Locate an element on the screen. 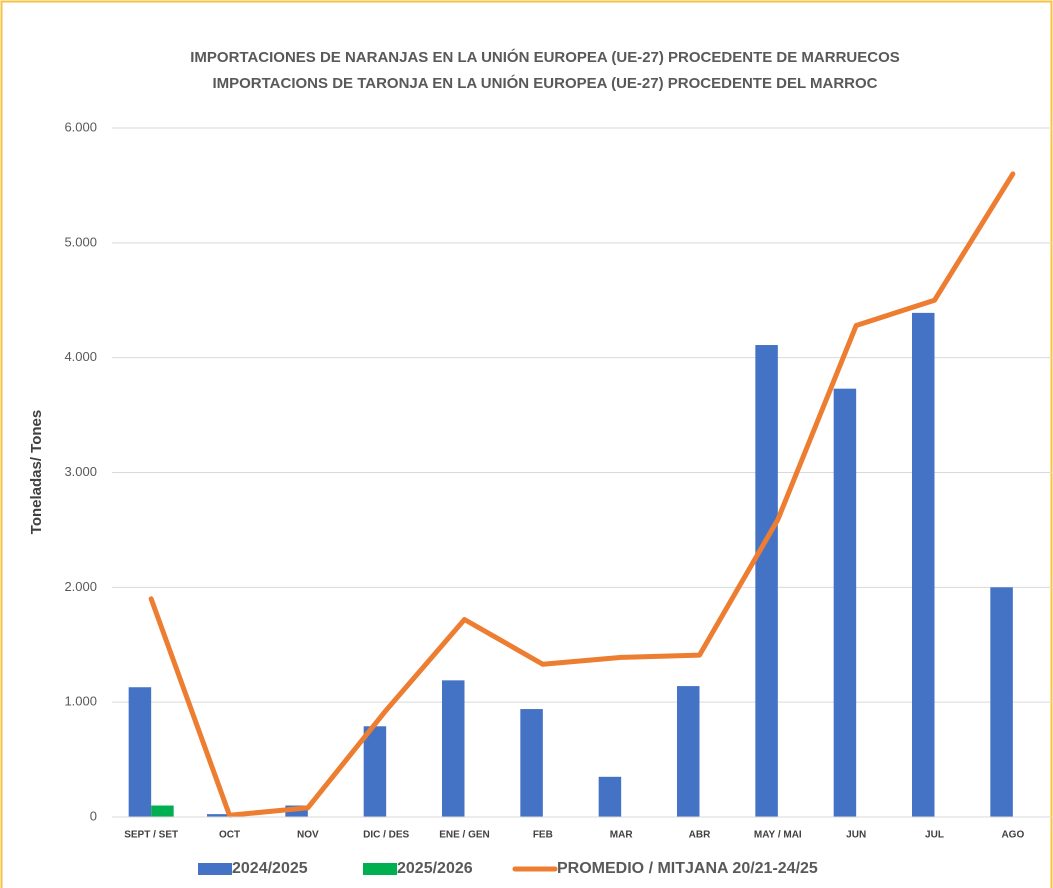 The width and height of the screenshot is (1053, 888). x-tick-label: ENE / GEN is located at coordinates (464, 835).